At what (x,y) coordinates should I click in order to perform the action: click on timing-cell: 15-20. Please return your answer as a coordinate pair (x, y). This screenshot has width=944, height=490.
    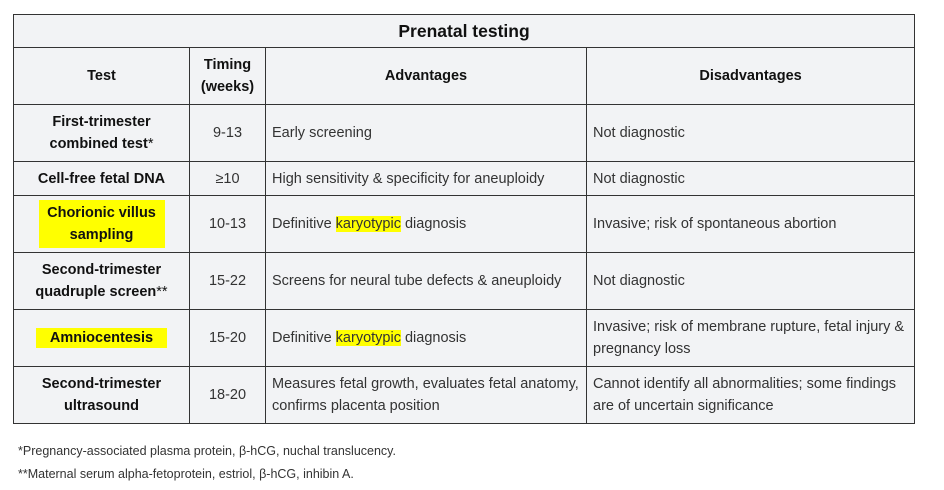
    Looking at the image, I should click on (227, 338).